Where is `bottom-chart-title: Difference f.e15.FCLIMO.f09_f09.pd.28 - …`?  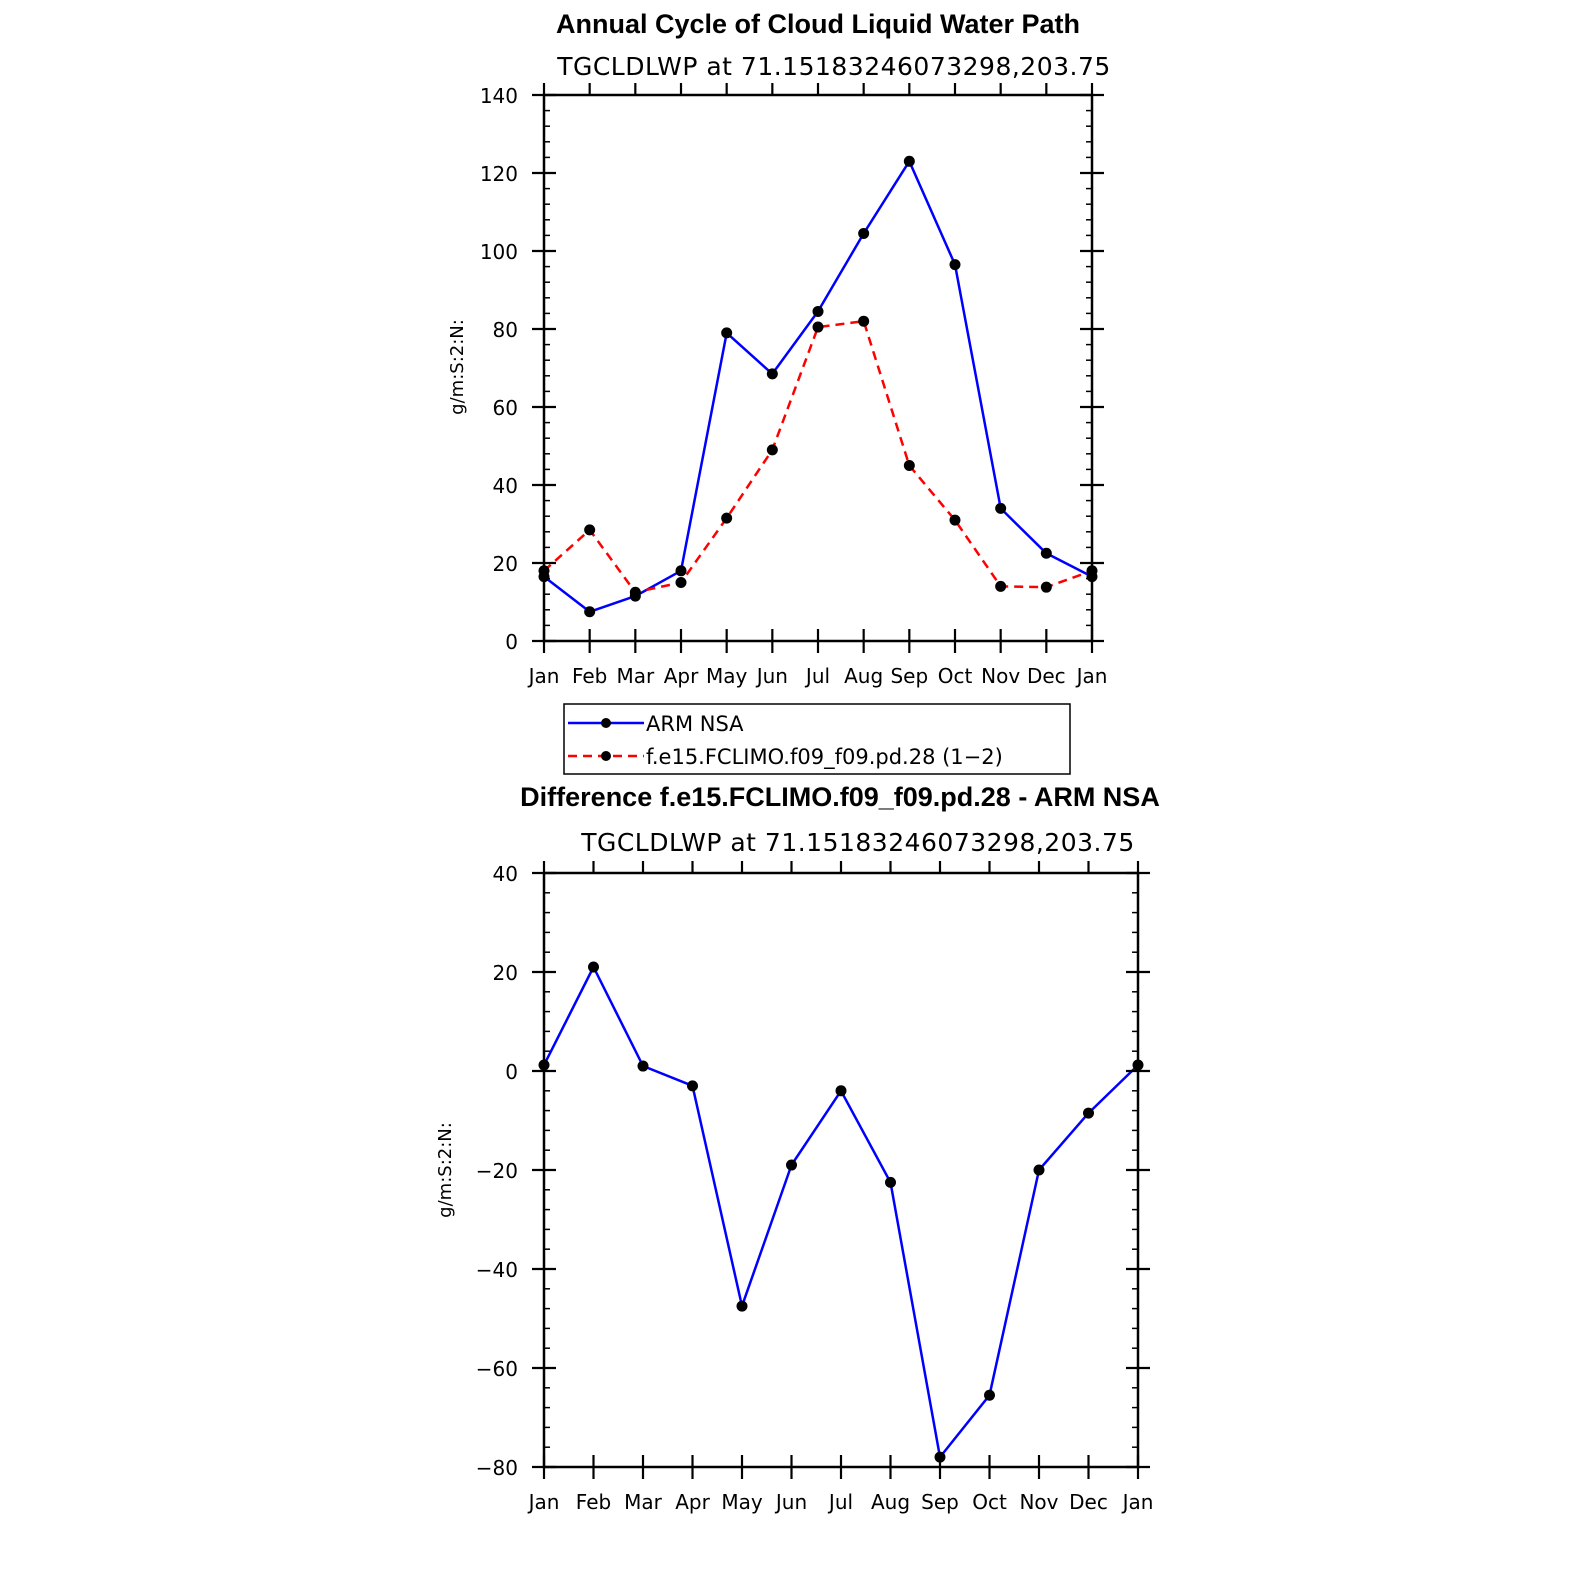
bottom-chart-title: Difference f.e15.FCLIMO.f09_f09.pd.28 - … is located at coordinates (840, 797).